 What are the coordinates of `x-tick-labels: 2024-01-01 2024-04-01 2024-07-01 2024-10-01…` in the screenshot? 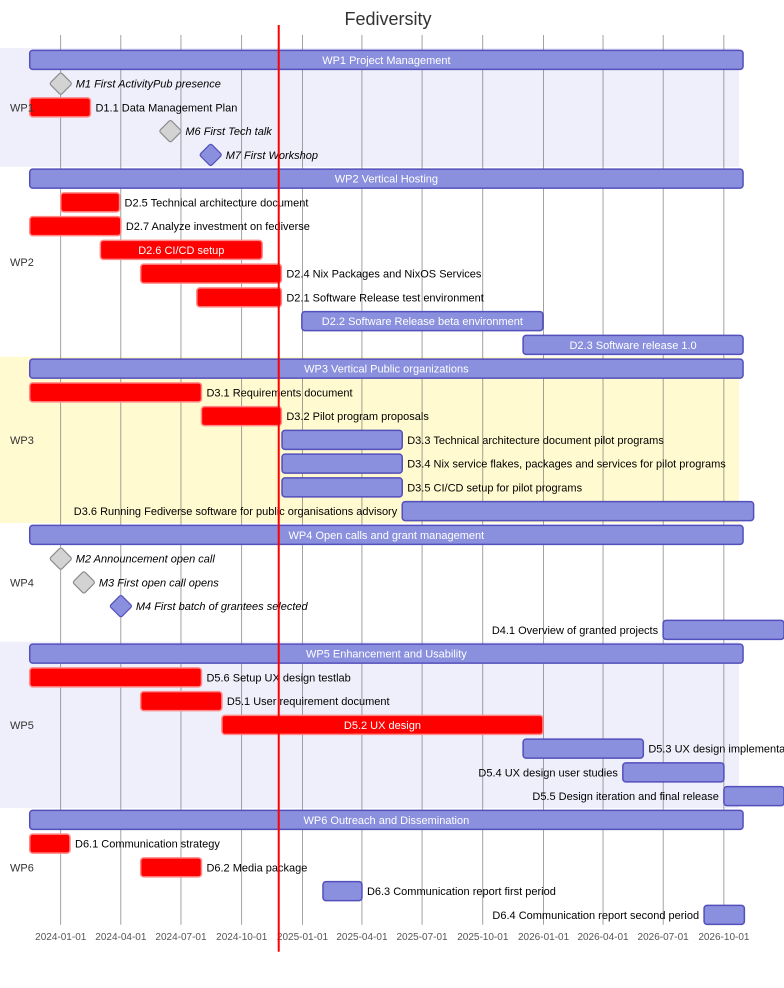 It's located at (392, 937).